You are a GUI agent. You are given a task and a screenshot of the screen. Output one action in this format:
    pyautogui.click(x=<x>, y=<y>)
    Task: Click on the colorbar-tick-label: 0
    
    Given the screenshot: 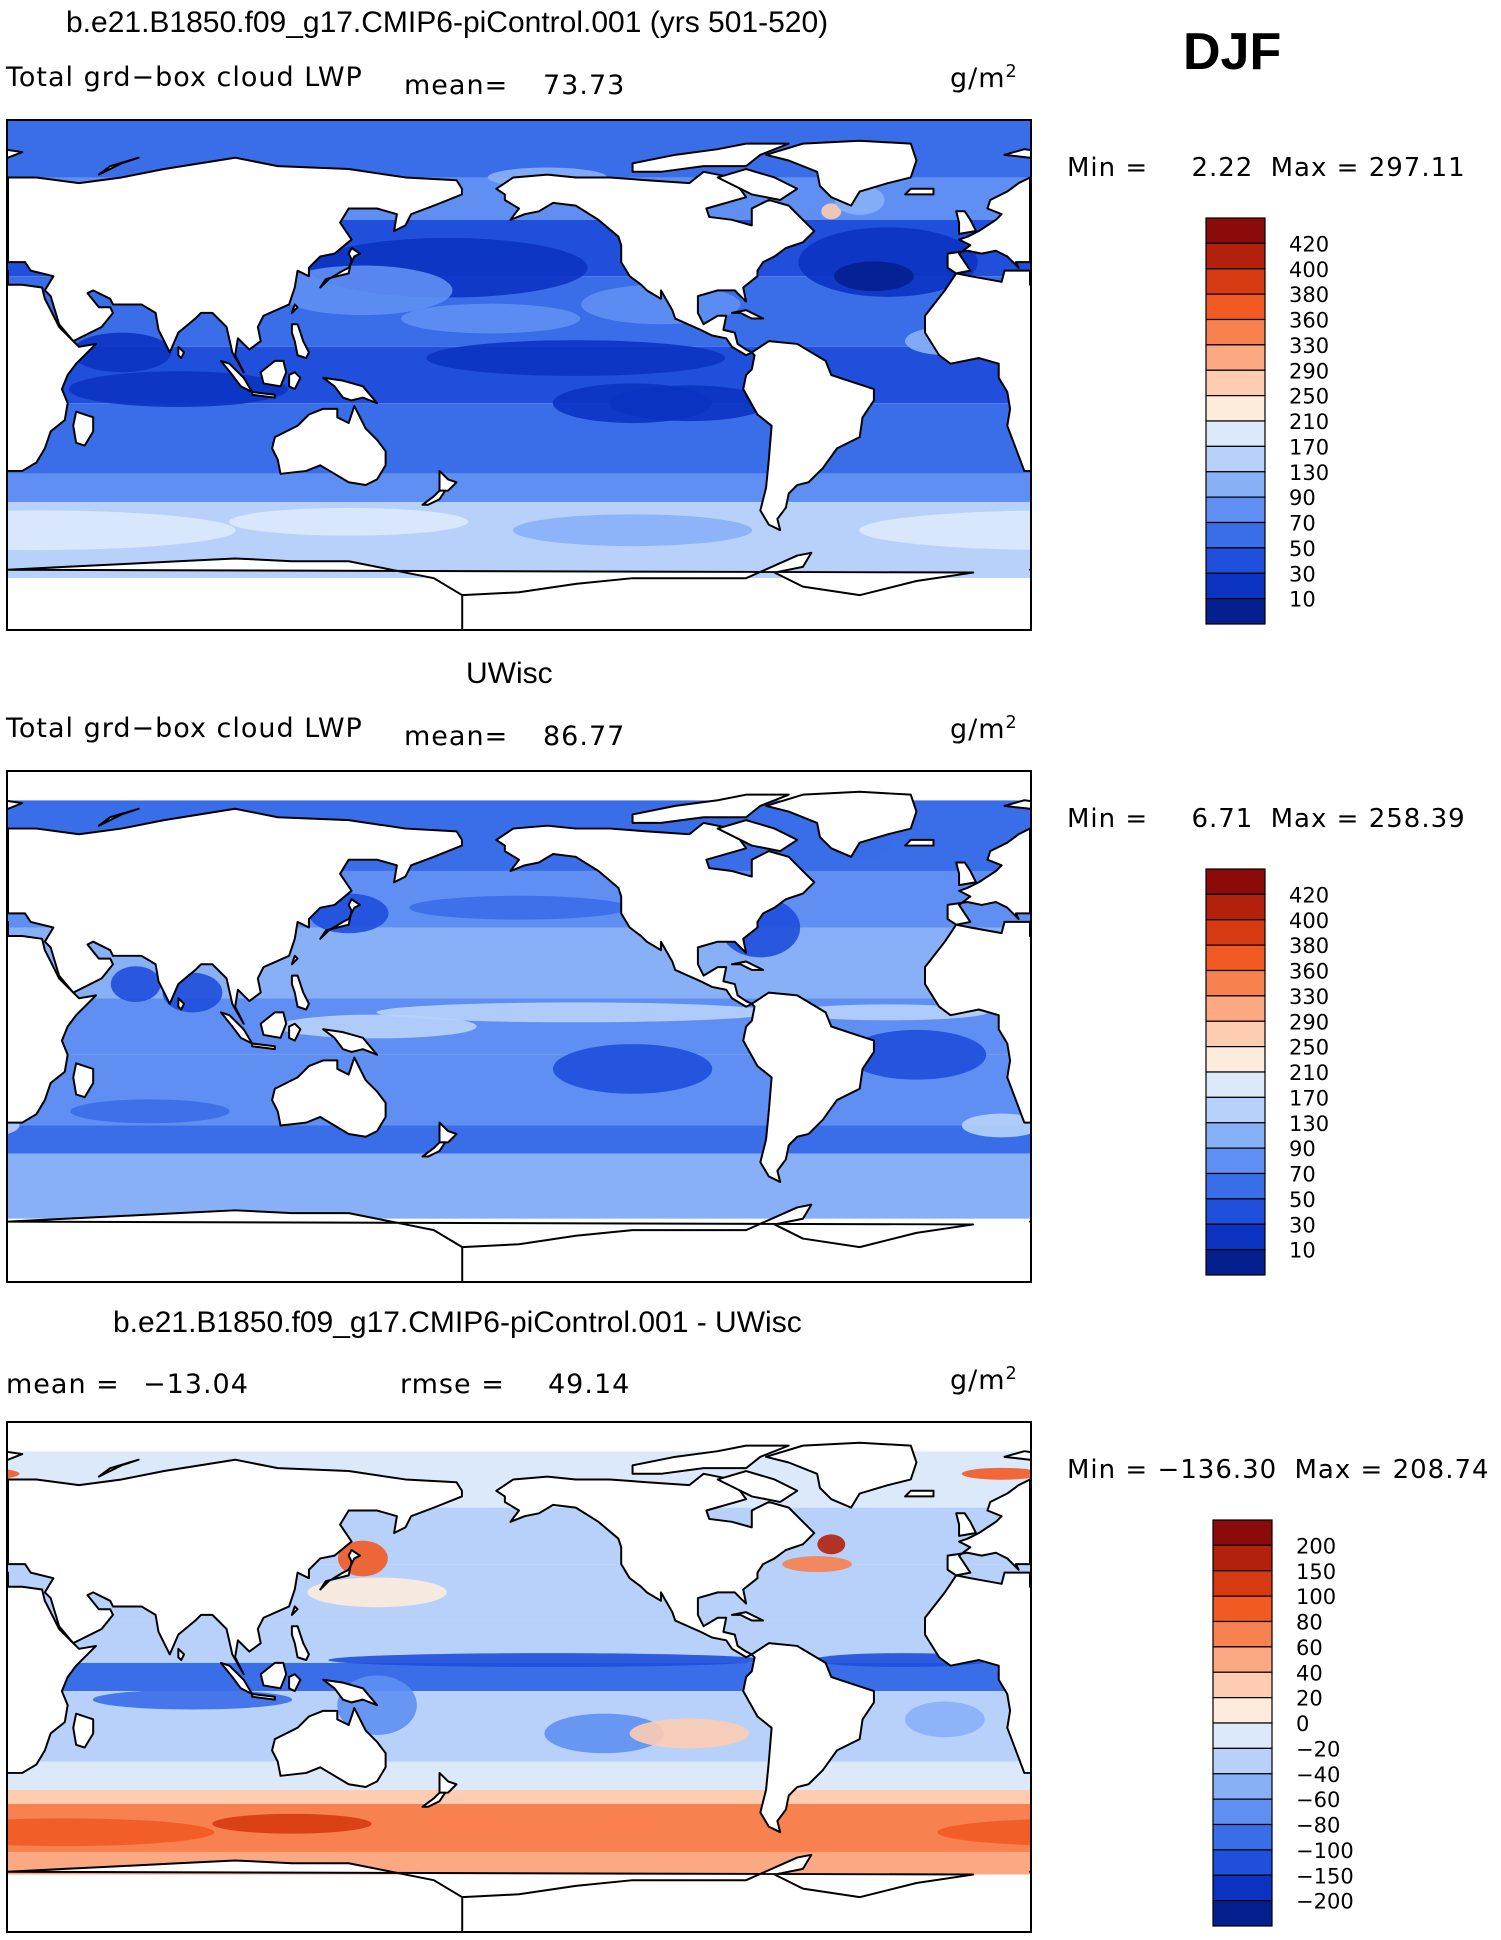 What is the action you would take?
    pyautogui.click(x=1302, y=1724)
    